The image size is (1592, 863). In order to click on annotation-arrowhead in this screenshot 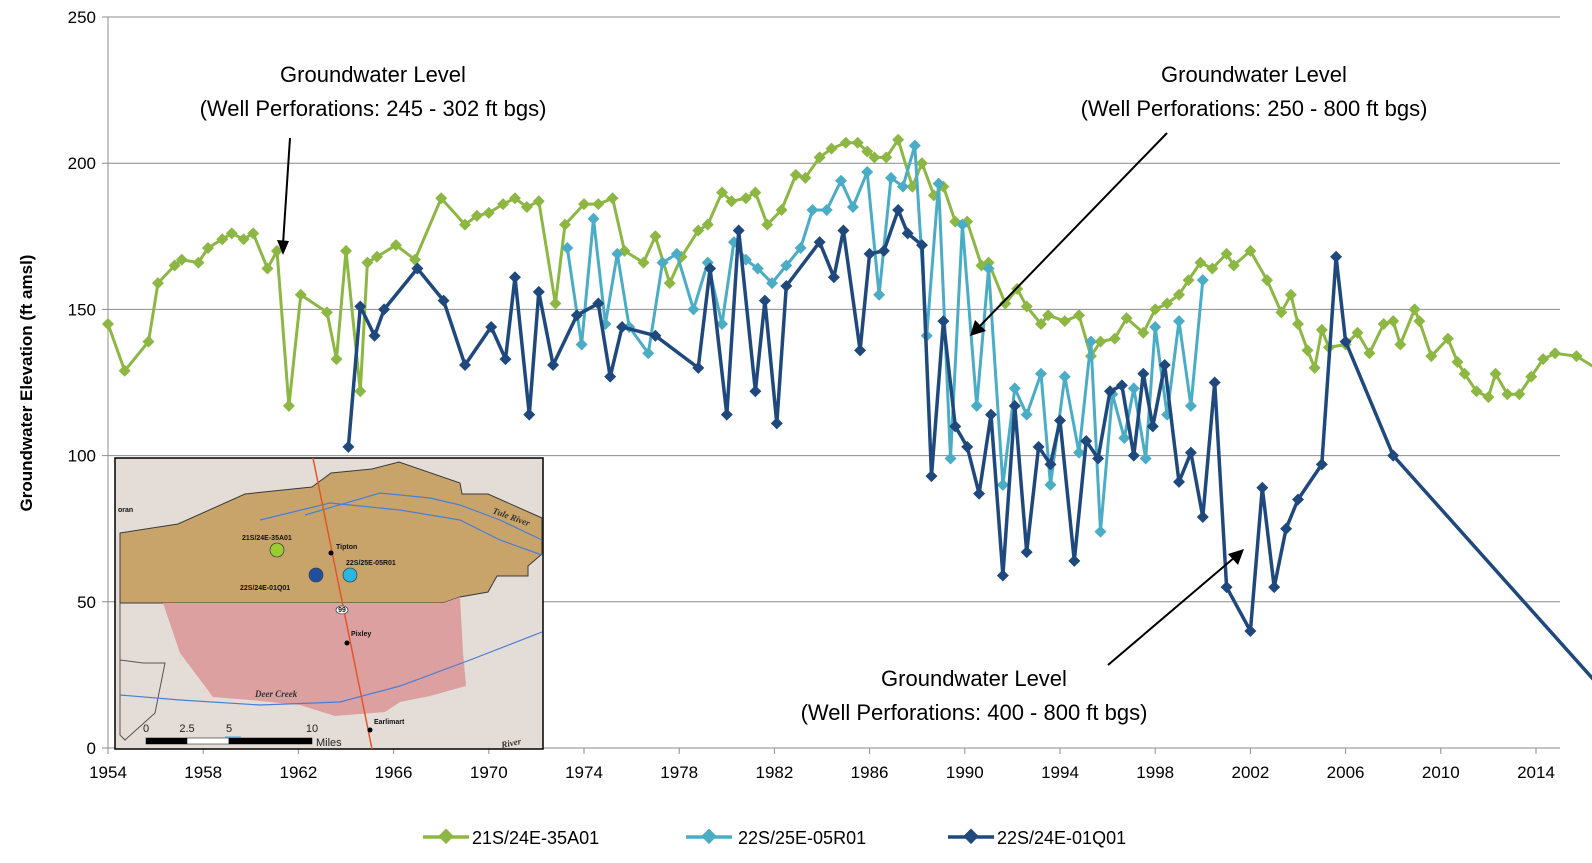, I will do `click(283, 247)`.